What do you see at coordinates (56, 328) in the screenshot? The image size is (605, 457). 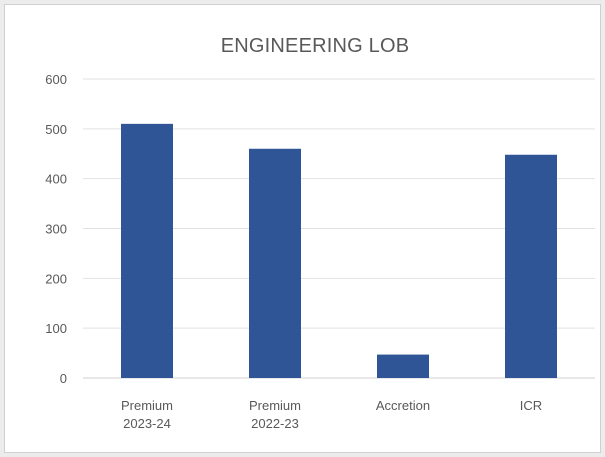 I see `y-tick-label: 100` at bounding box center [56, 328].